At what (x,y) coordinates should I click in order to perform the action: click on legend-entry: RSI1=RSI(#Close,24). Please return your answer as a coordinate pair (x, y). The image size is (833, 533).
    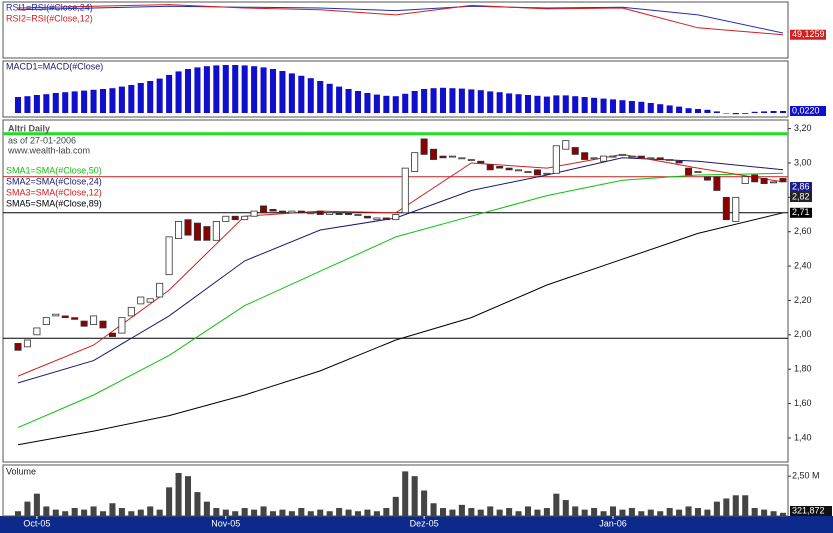
    Looking at the image, I should click on (49, 7).